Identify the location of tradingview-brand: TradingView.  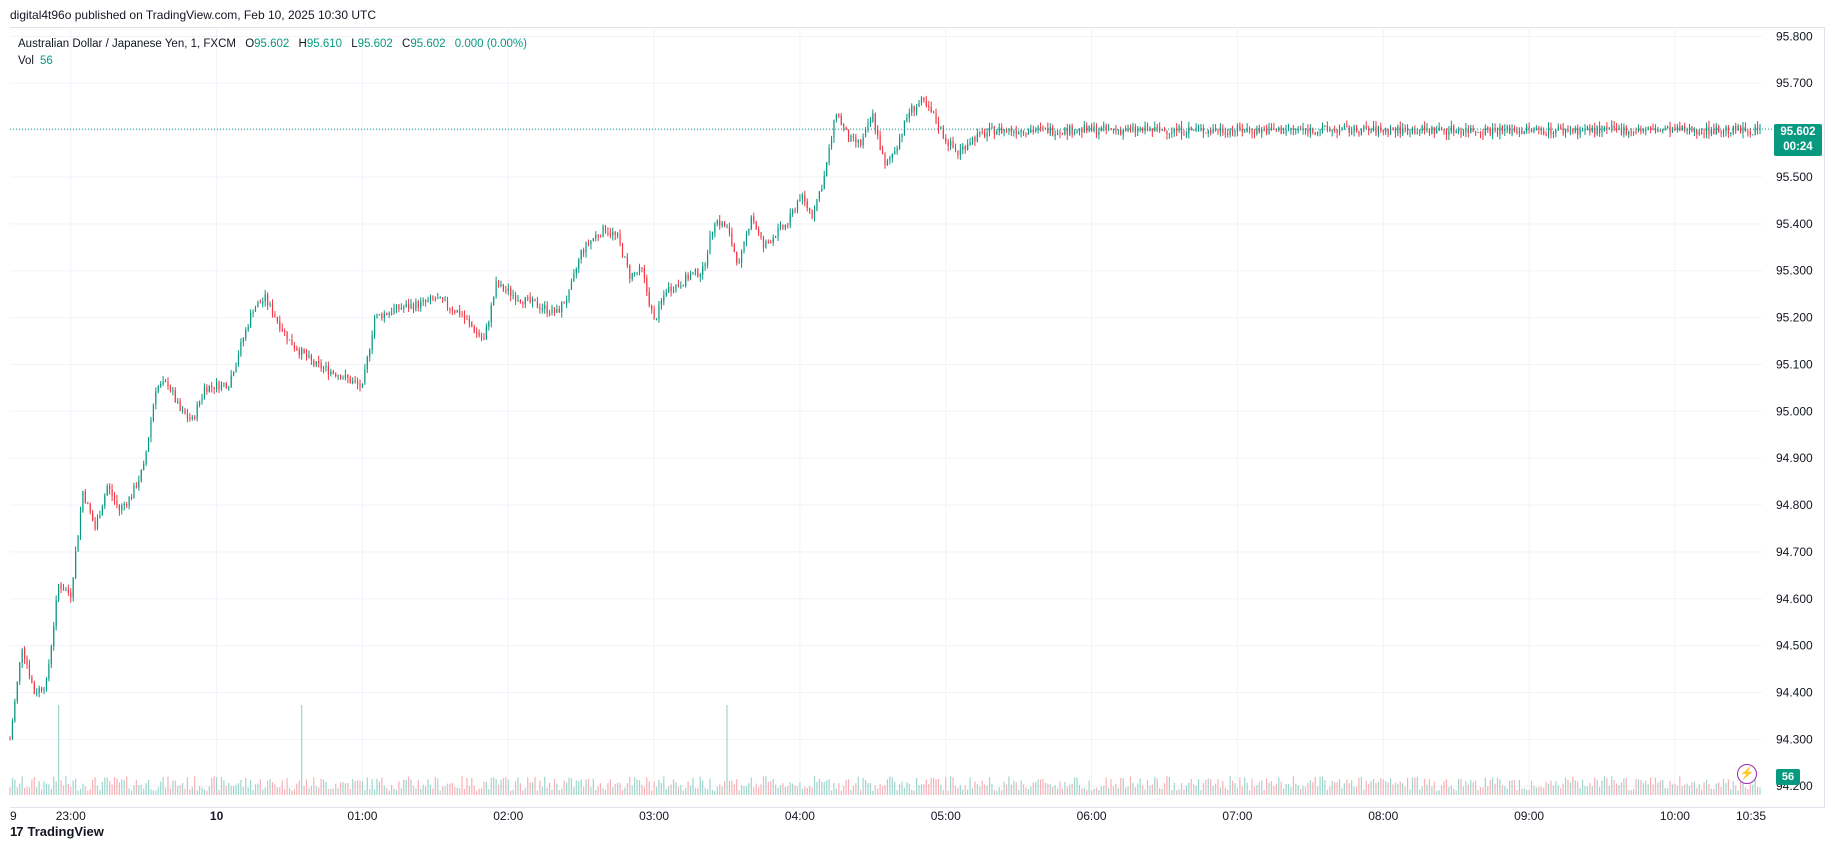
(65, 831).